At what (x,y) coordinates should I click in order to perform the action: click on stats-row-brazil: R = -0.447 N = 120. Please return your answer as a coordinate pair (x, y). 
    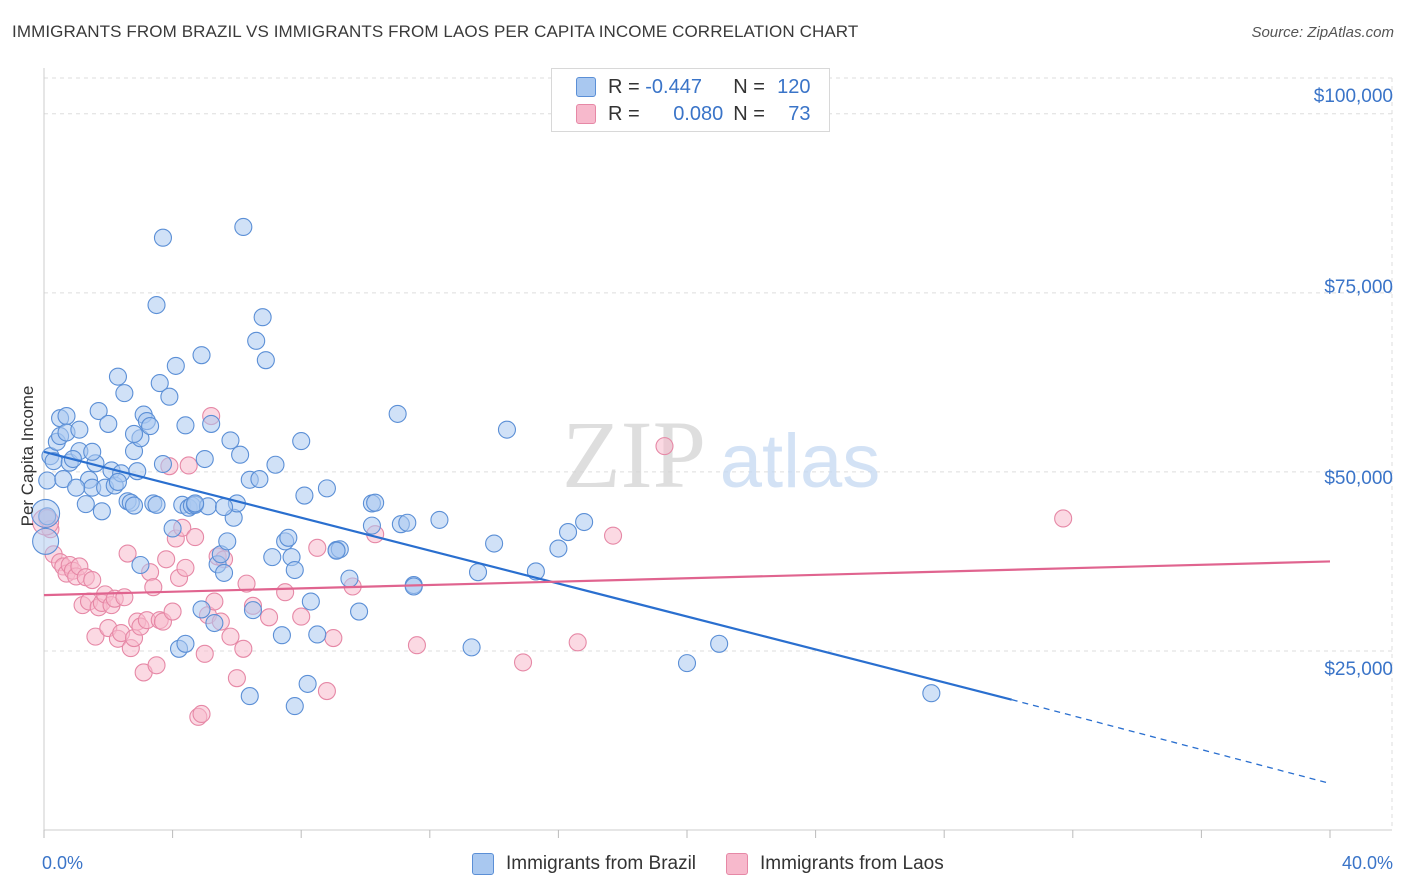
    Looking at the image, I should click on (693, 87).